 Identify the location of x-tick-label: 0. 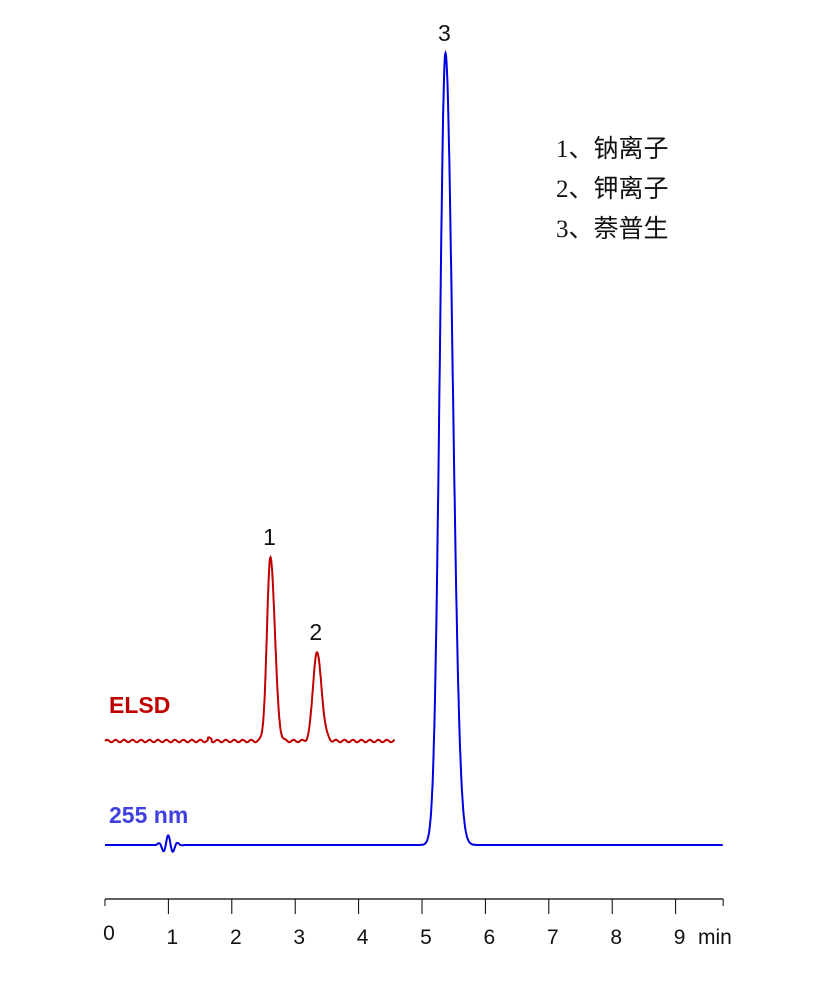
(109, 933).